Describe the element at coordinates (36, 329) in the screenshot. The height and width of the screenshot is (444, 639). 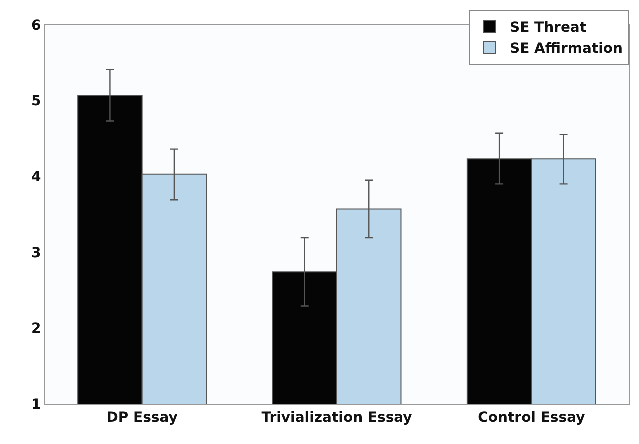
I see `y-tick-label: 2` at that location.